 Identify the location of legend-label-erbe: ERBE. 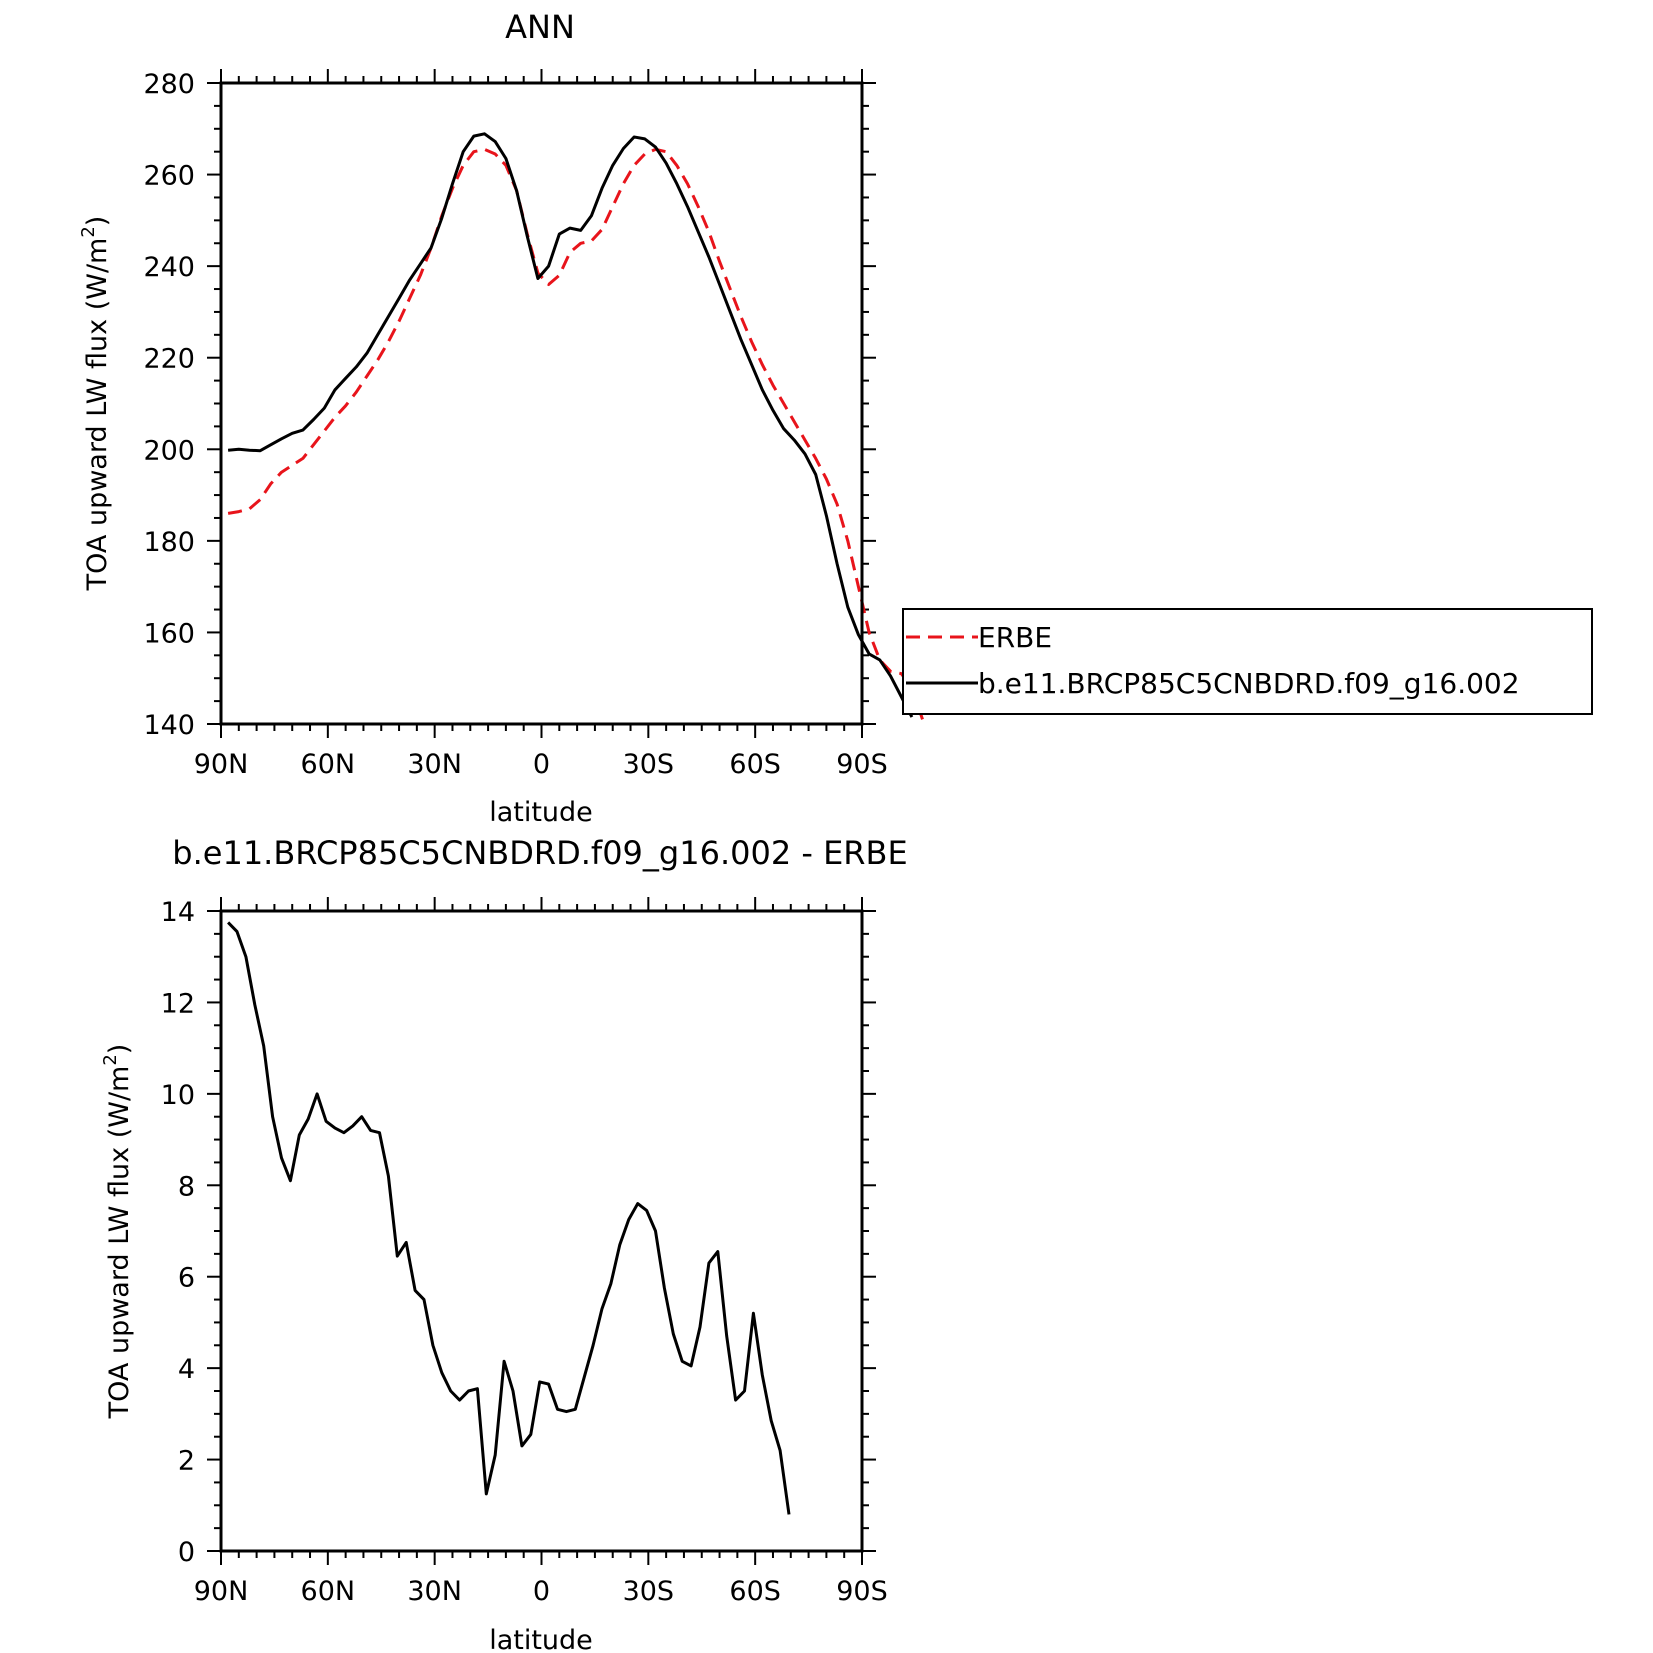
(1015, 637).